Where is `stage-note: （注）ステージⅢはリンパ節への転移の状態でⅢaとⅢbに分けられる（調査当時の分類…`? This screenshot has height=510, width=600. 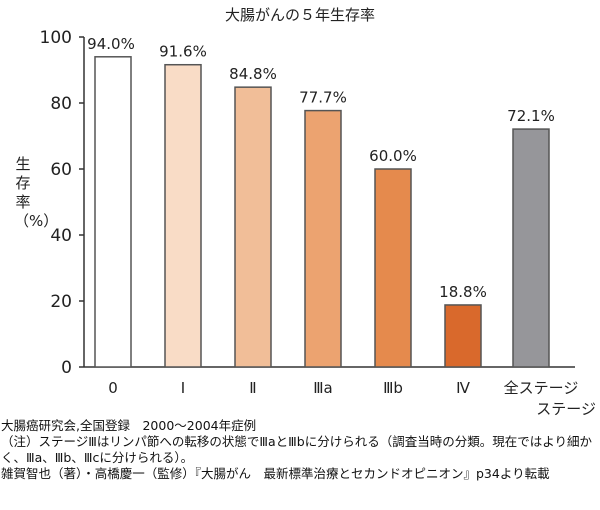 stage-note: （注）ステージⅢはリンパ節への転移の状態でⅢaとⅢbに分けられる（調査当時の分類… is located at coordinates (296, 449).